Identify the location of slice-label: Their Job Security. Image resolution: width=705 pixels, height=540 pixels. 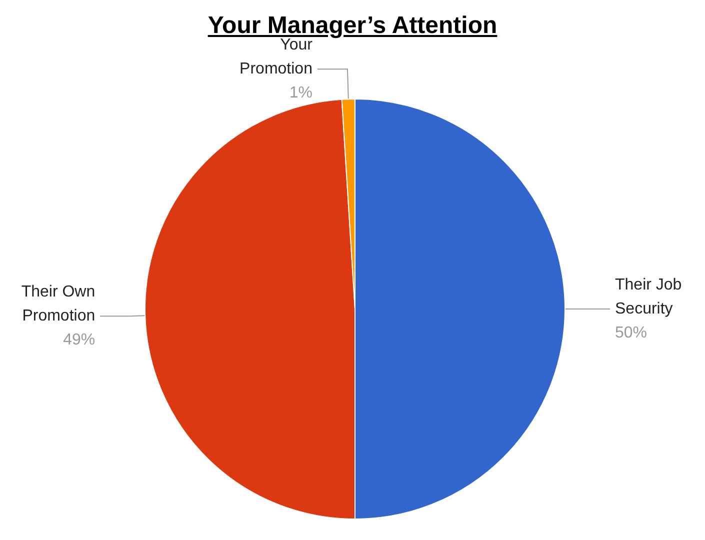
(648, 297).